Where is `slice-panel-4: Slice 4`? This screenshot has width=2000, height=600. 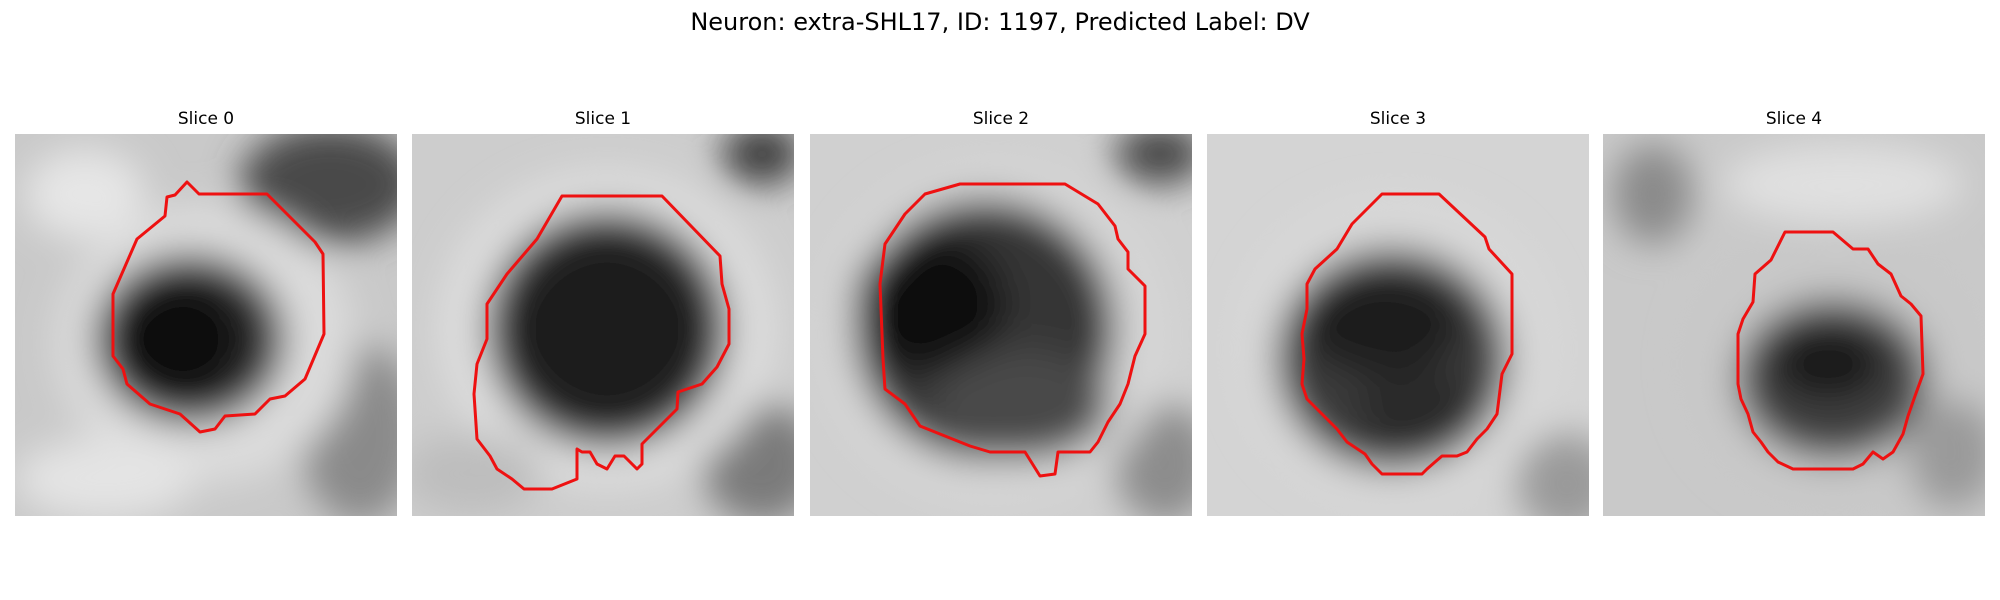 slice-panel-4: Slice 4 is located at coordinates (1794, 314).